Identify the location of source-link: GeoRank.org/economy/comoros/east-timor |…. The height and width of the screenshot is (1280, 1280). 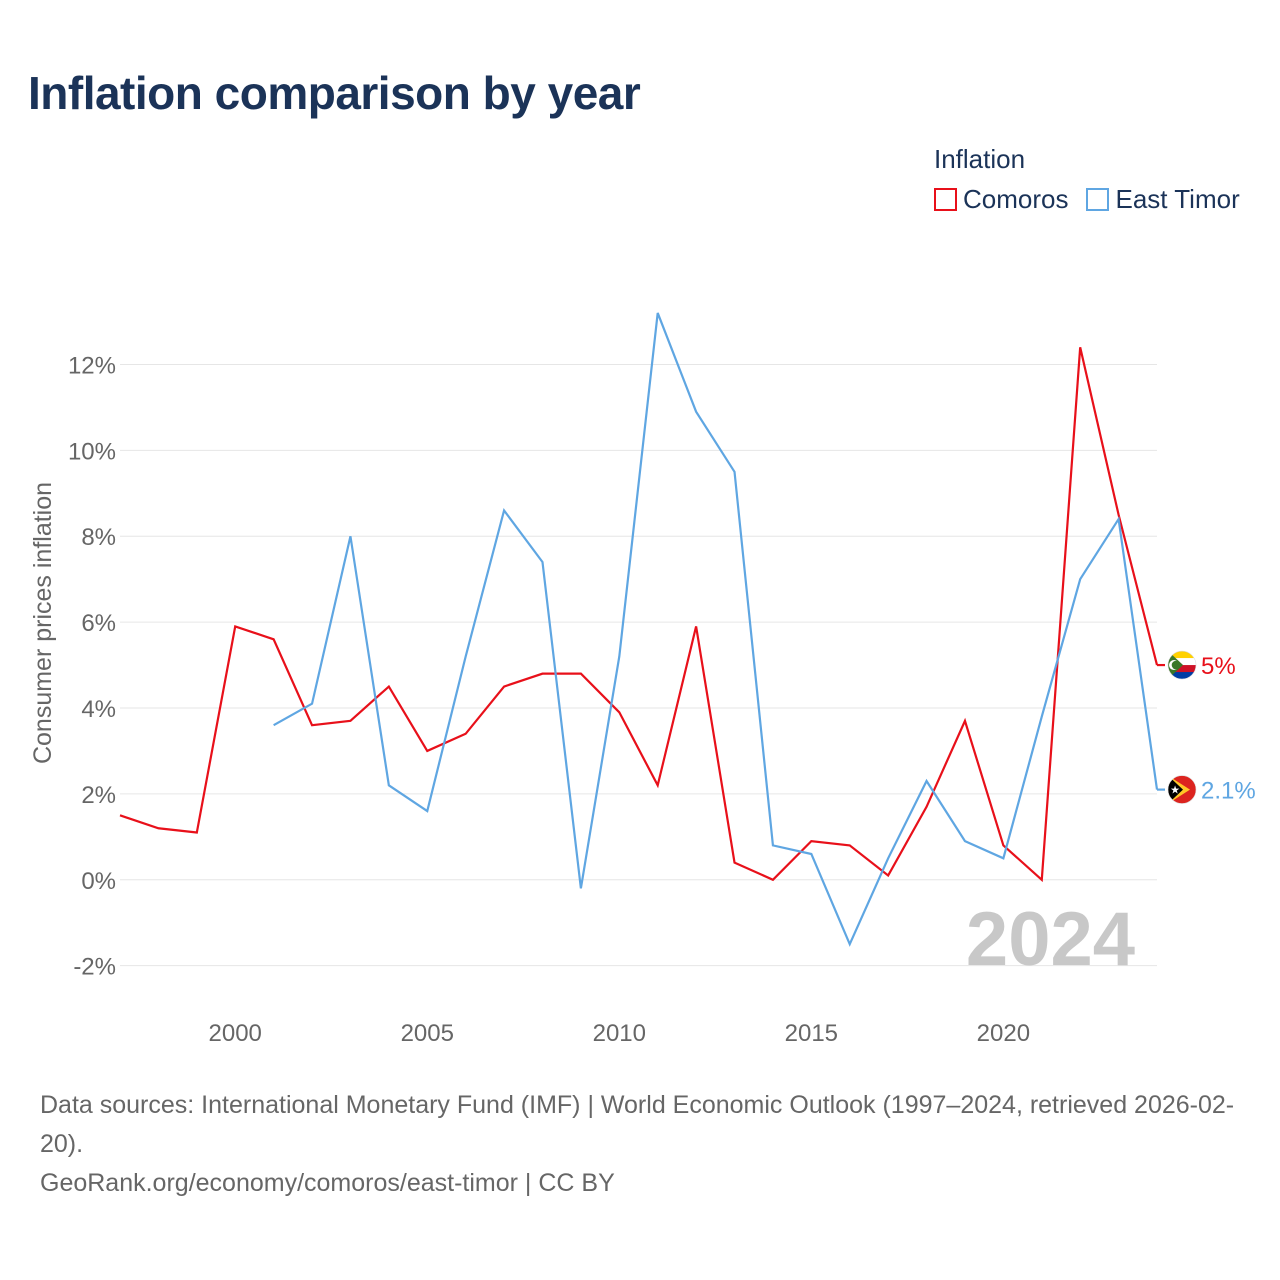
(327, 1183).